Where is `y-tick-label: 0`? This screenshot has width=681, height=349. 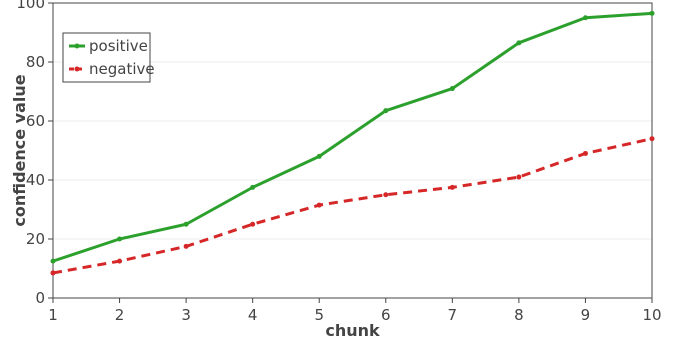
y-tick-label: 0 is located at coordinates (40, 298).